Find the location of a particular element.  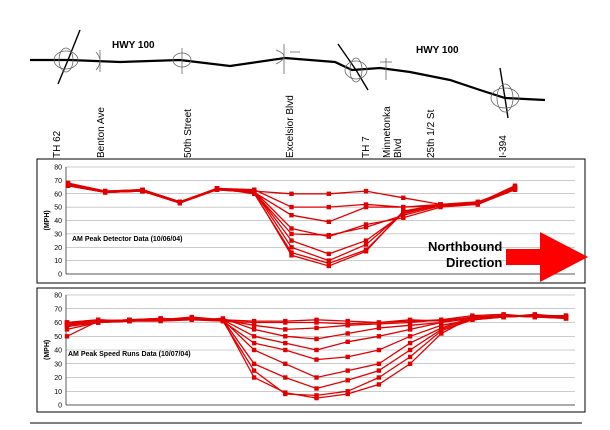

interchange-i394 is located at coordinates (505, 98).